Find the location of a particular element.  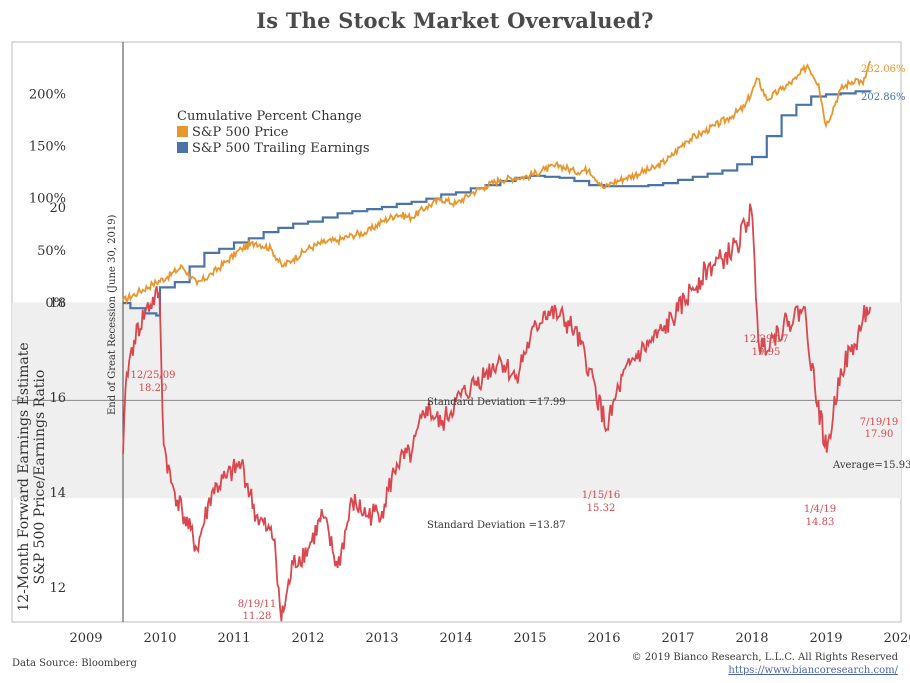

bottom-y-tick-label: 18 is located at coordinates (57, 303).